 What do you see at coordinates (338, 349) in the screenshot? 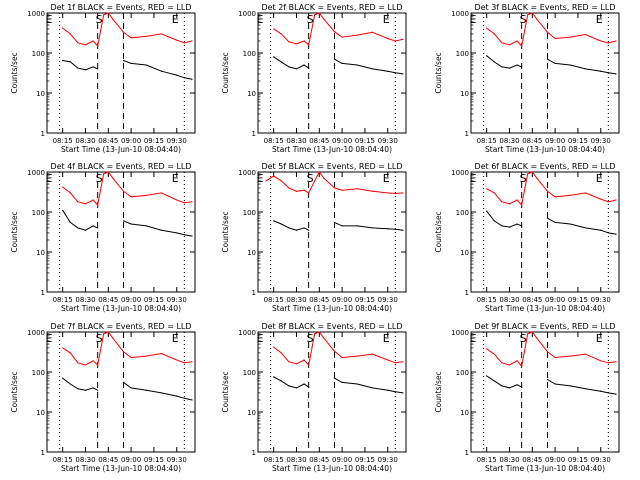
I see `lld-series-line` at bounding box center [338, 349].